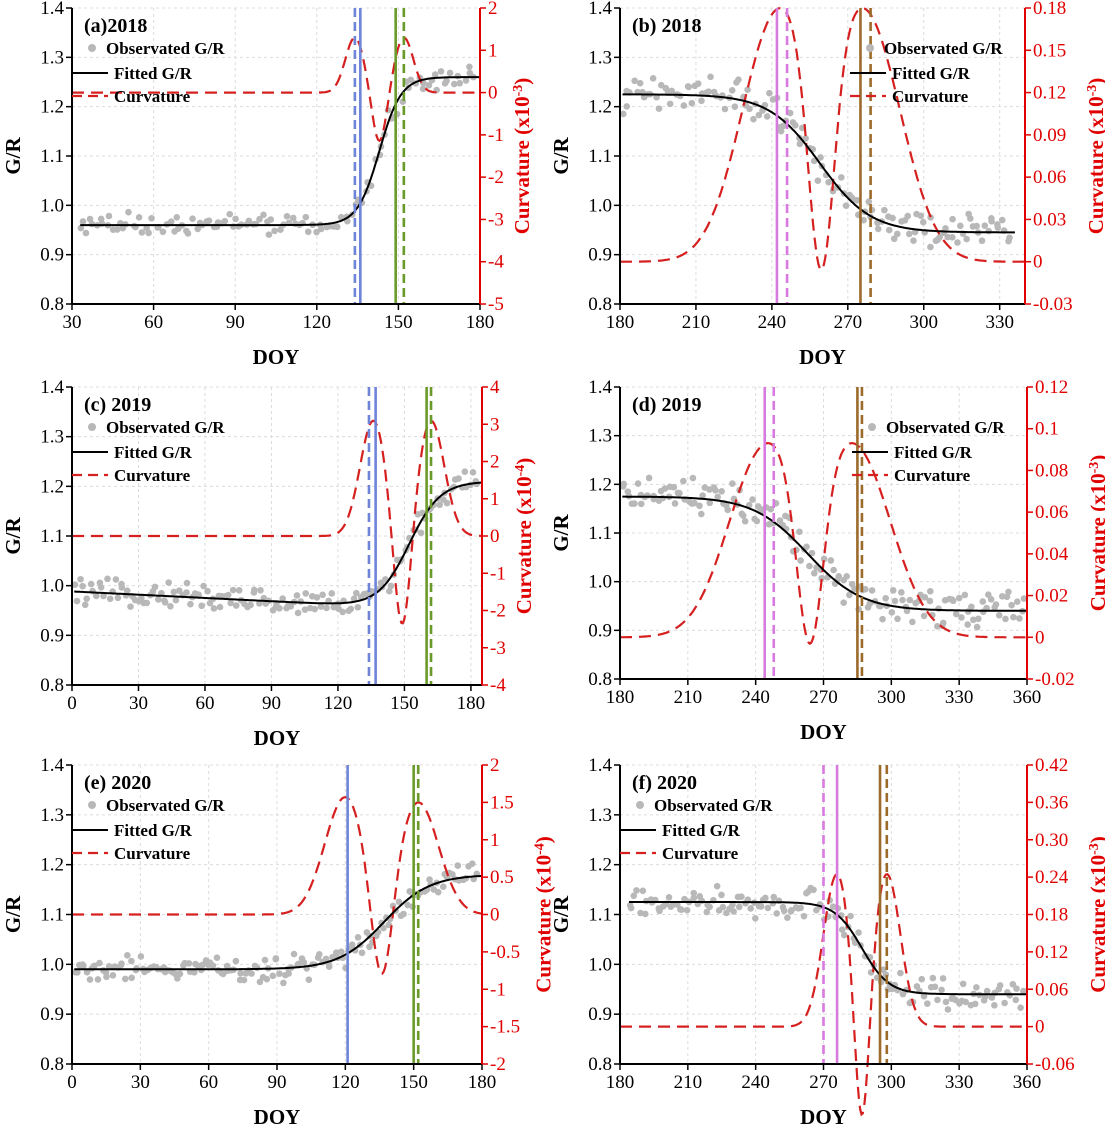 This screenshot has height=1130, width=1105. I want to click on y-tick-label: 1.1, so click(600, 915).